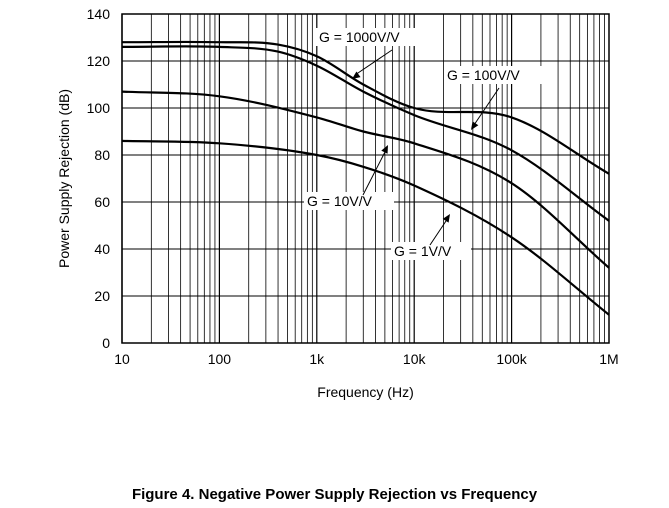  What do you see at coordinates (511, 359) in the screenshot?
I see `x-tick-label: 100k` at bounding box center [511, 359].